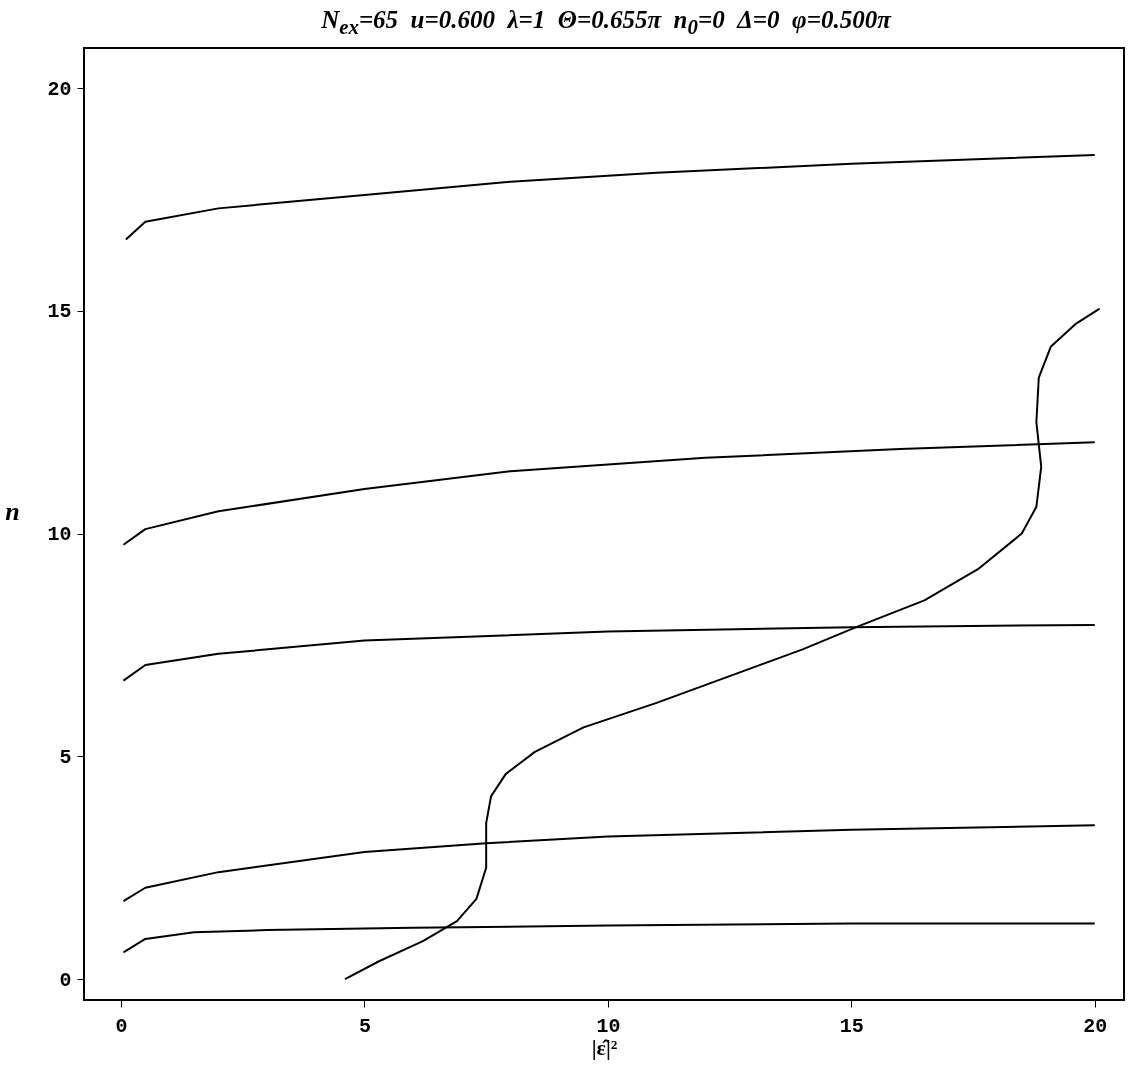  I want to click on x-tick-label: 20, so click(1095, 1026).